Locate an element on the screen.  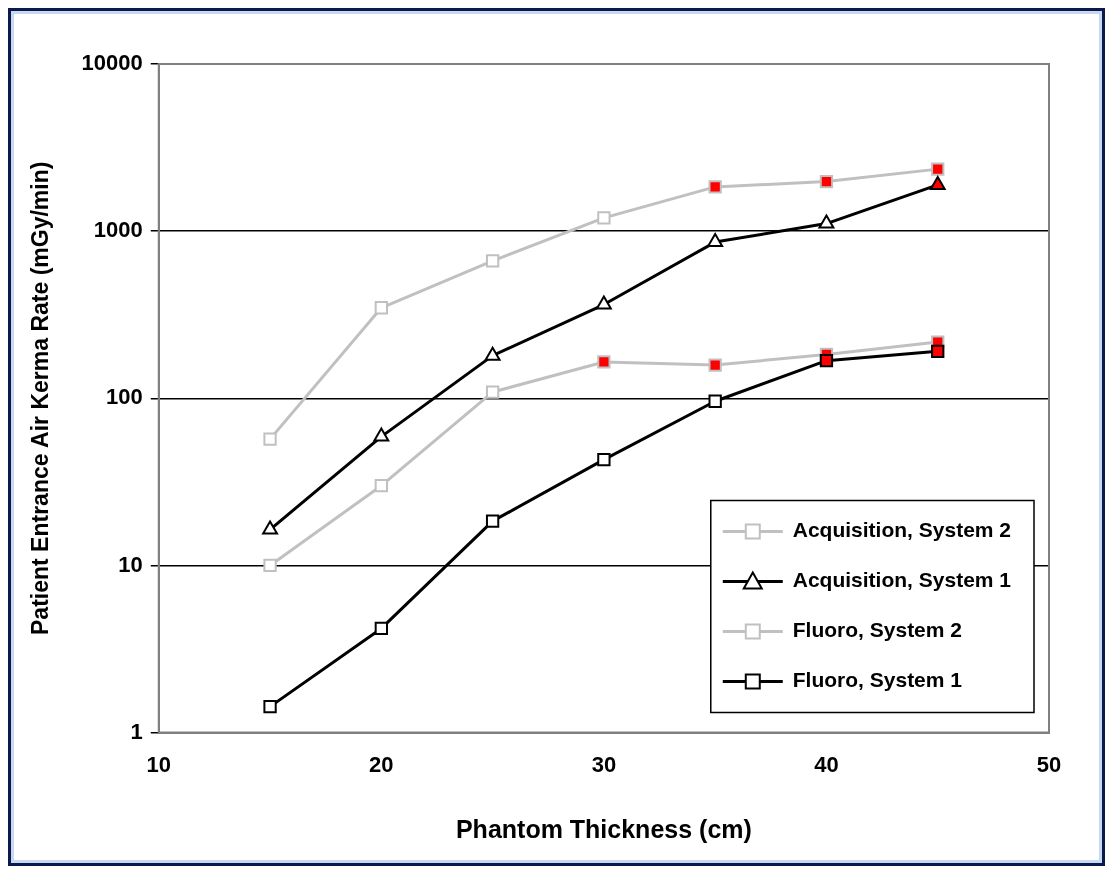
x-tick-label: 20 is located at coordinates (381, 764).